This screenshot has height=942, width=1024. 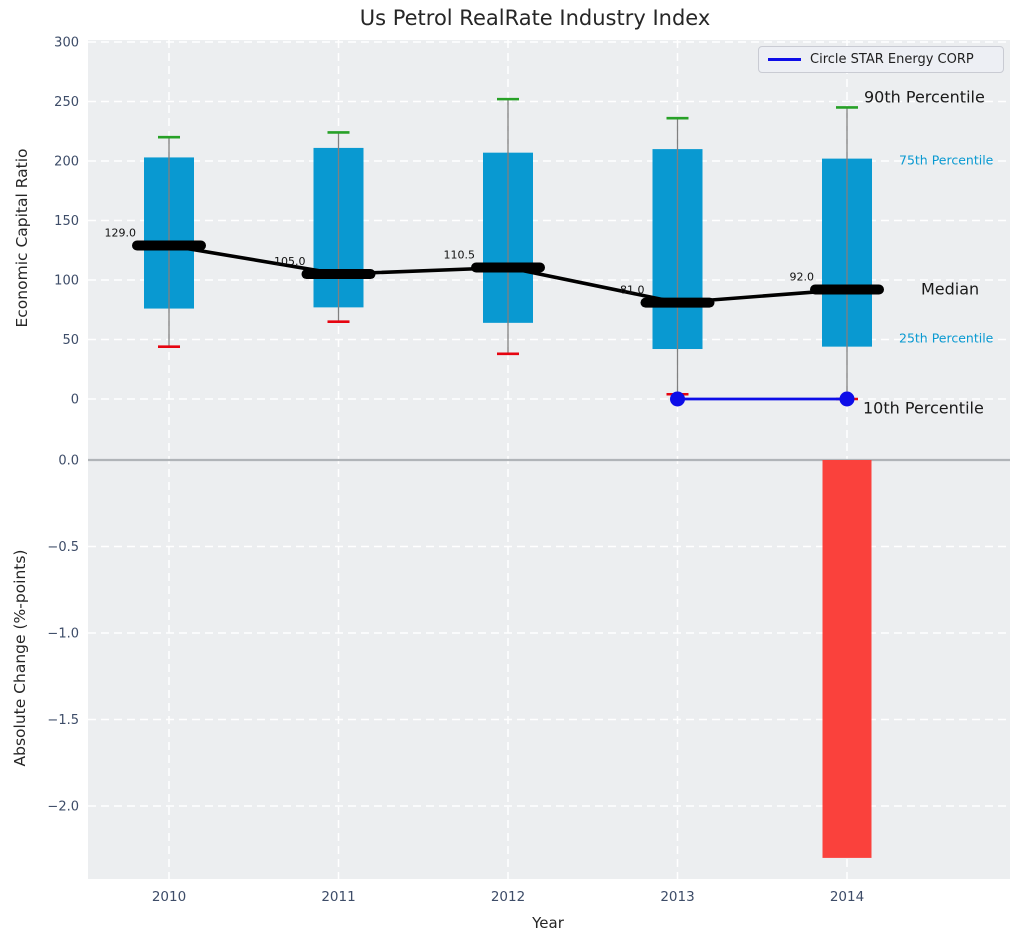 What do you see at coordinates (460, 255) in the screenshot?
I see `median-value-label-2012: 110.5` at bounding box center [460, 255].